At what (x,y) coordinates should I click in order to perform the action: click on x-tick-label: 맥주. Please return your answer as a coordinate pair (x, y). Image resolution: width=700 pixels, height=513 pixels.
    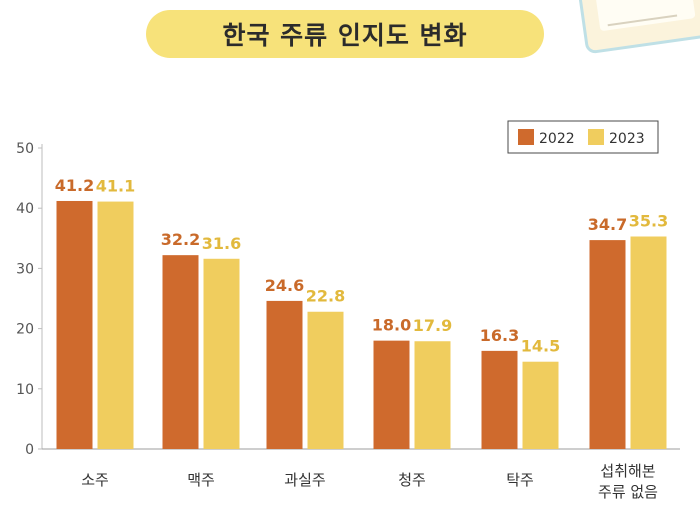
    Looking at the image, I should click on (201, 480).